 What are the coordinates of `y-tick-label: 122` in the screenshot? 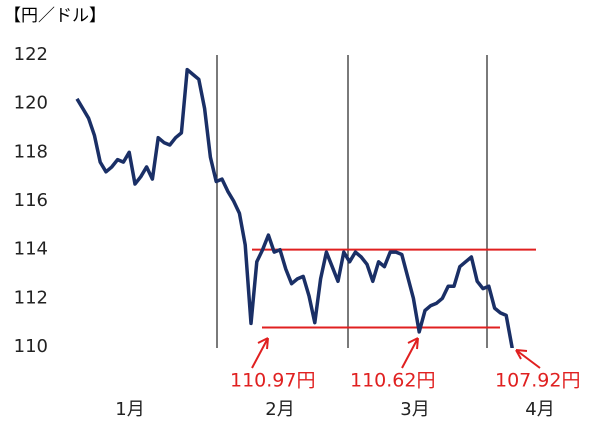 It's located at (31, 54).